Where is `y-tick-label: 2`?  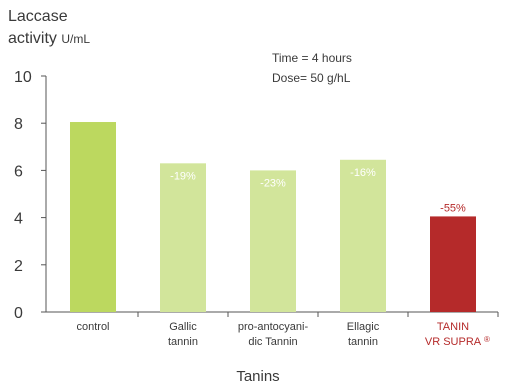 y-tick-label: 2 is located at coordinates (18, 266).